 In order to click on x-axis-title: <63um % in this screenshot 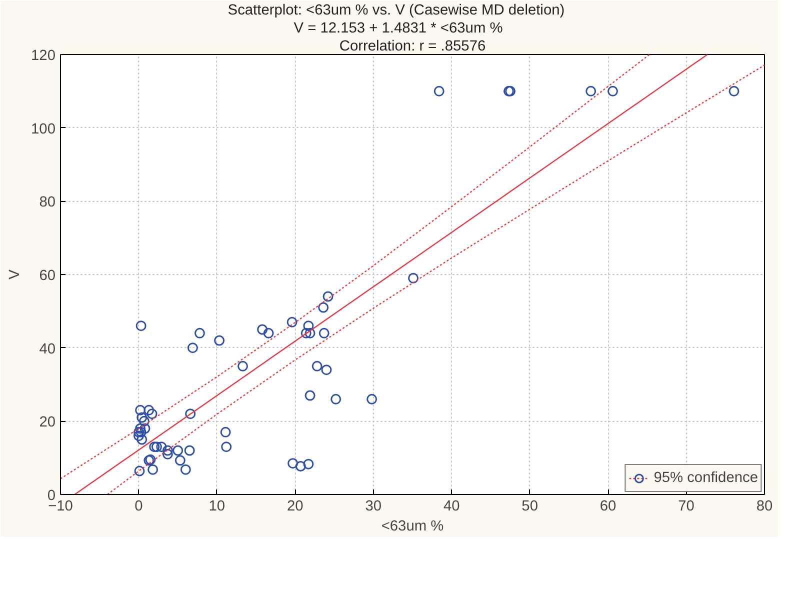, I will do `click(412, 526)`.